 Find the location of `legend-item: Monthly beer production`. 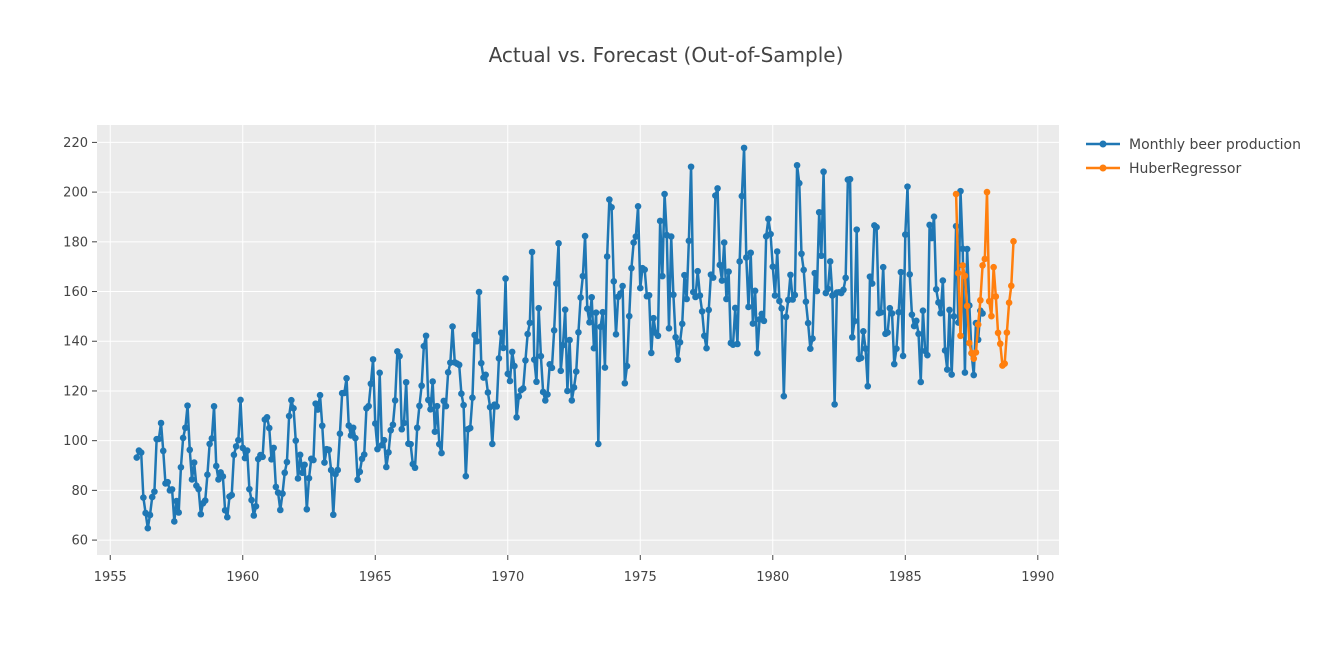

legend-item: Monthly beer production is located at coordinates (1193, 145).